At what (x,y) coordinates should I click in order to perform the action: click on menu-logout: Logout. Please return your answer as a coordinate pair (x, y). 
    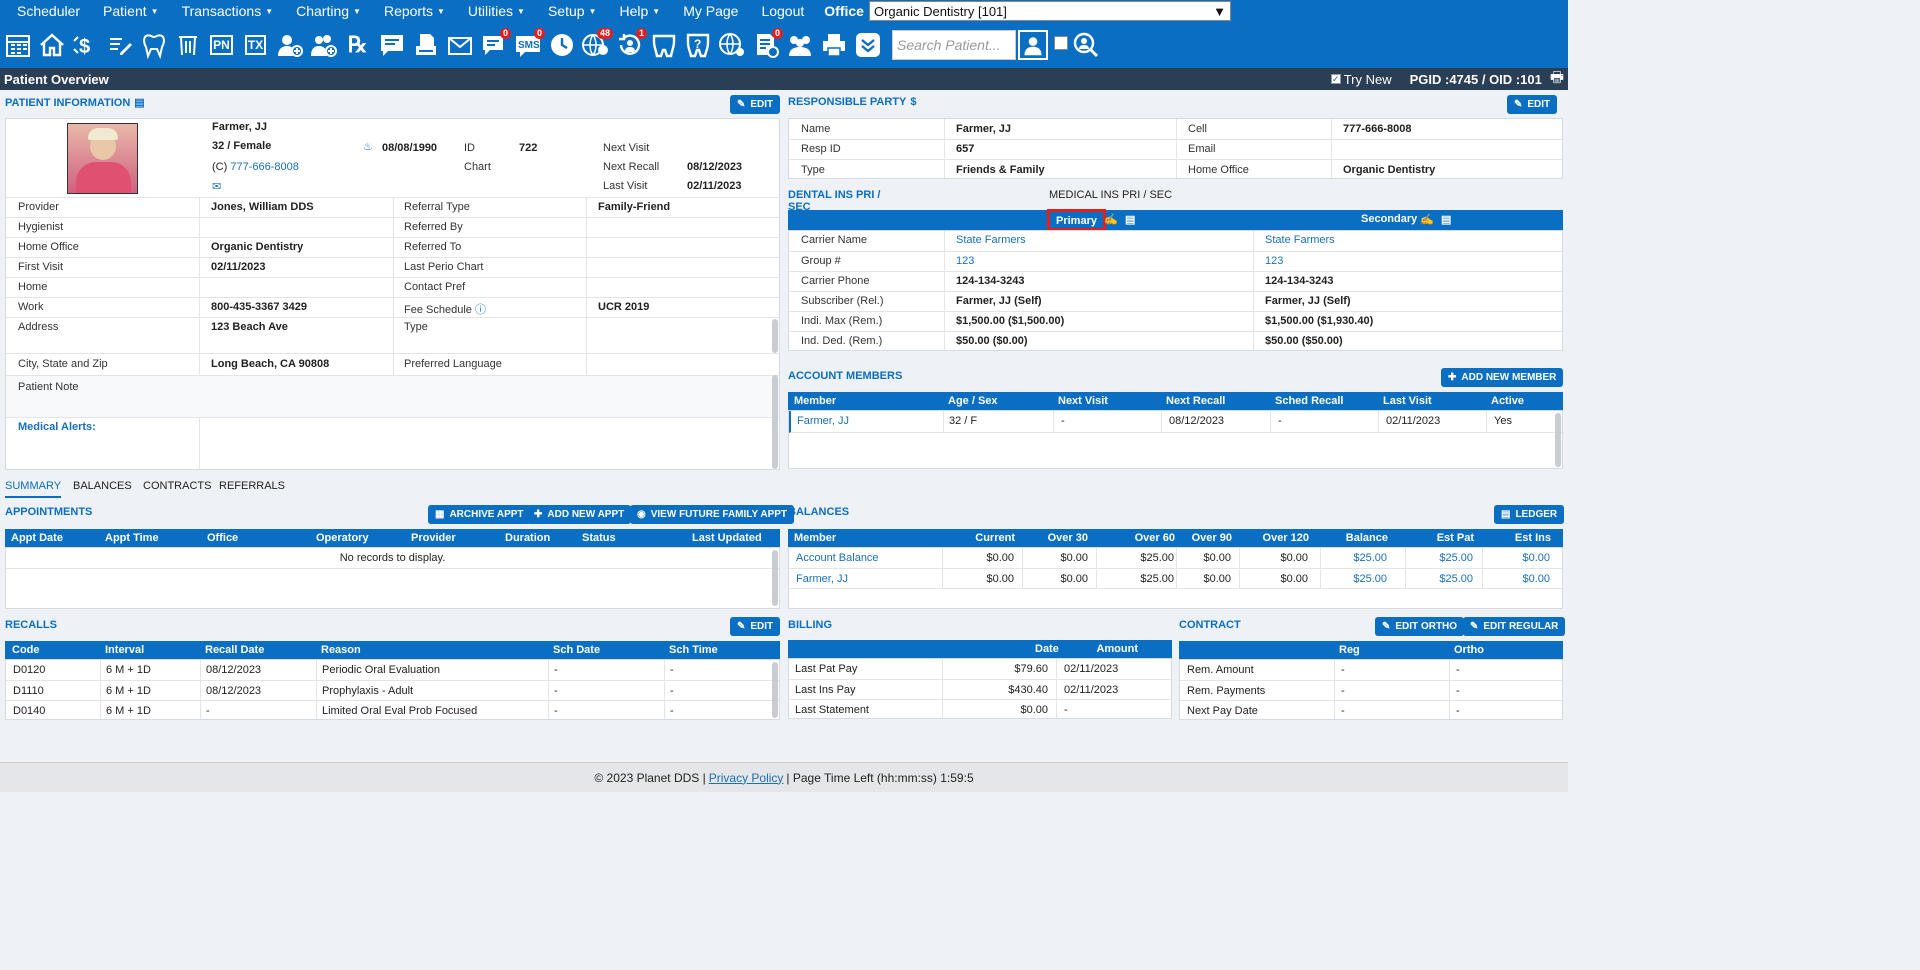
    Looking at the image, I should click on (782, 11).